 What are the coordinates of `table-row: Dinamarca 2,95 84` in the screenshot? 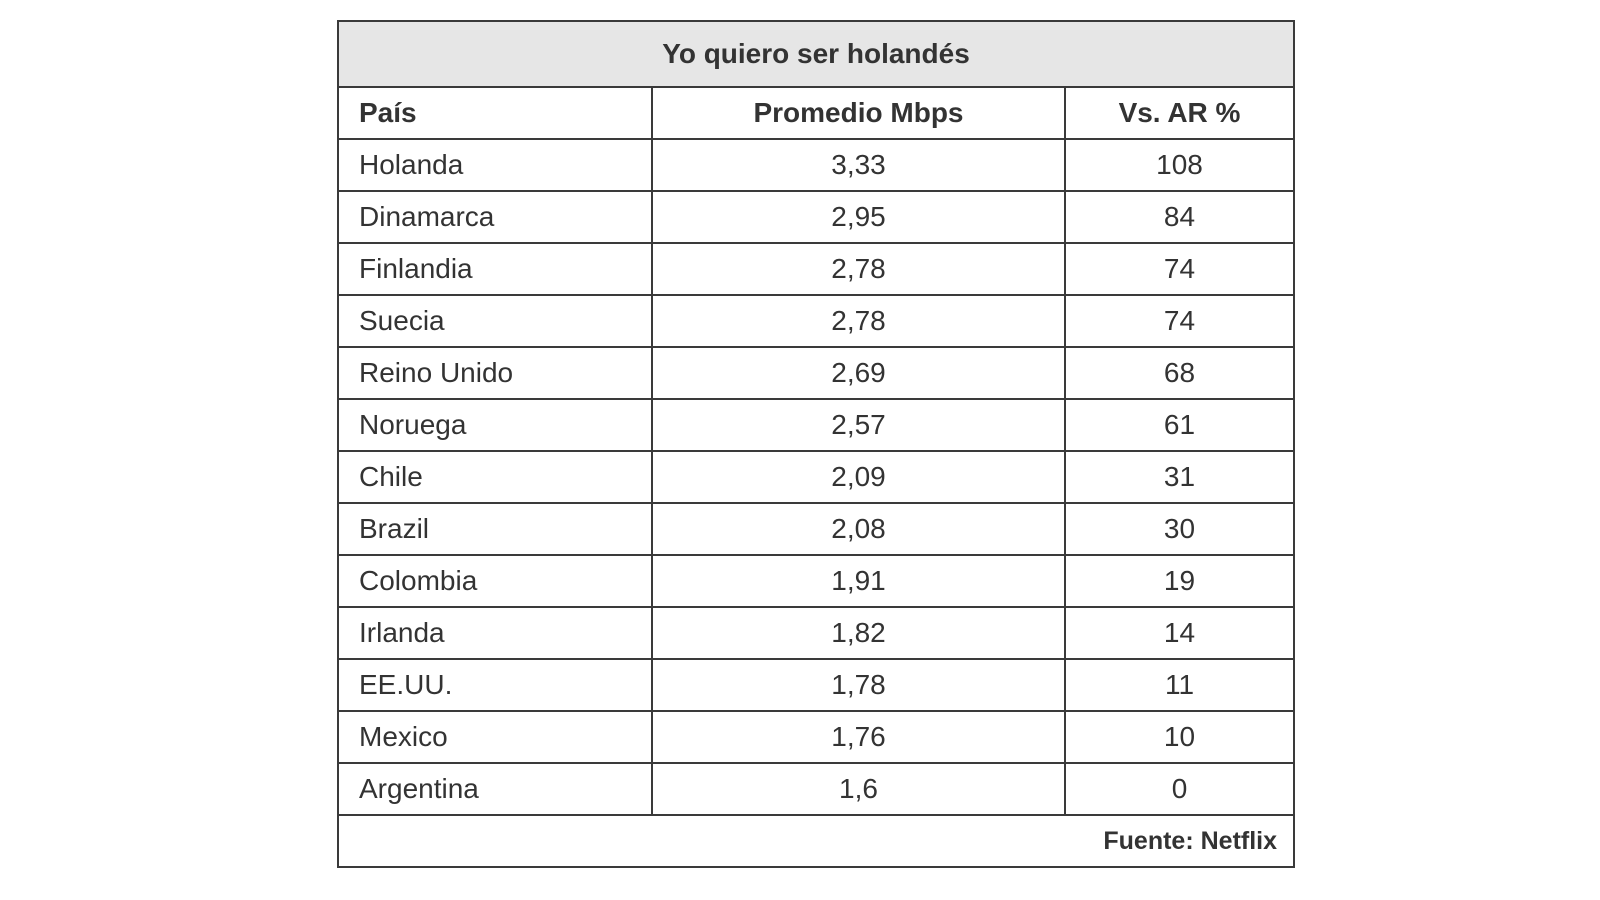 It's located at (816, 217).